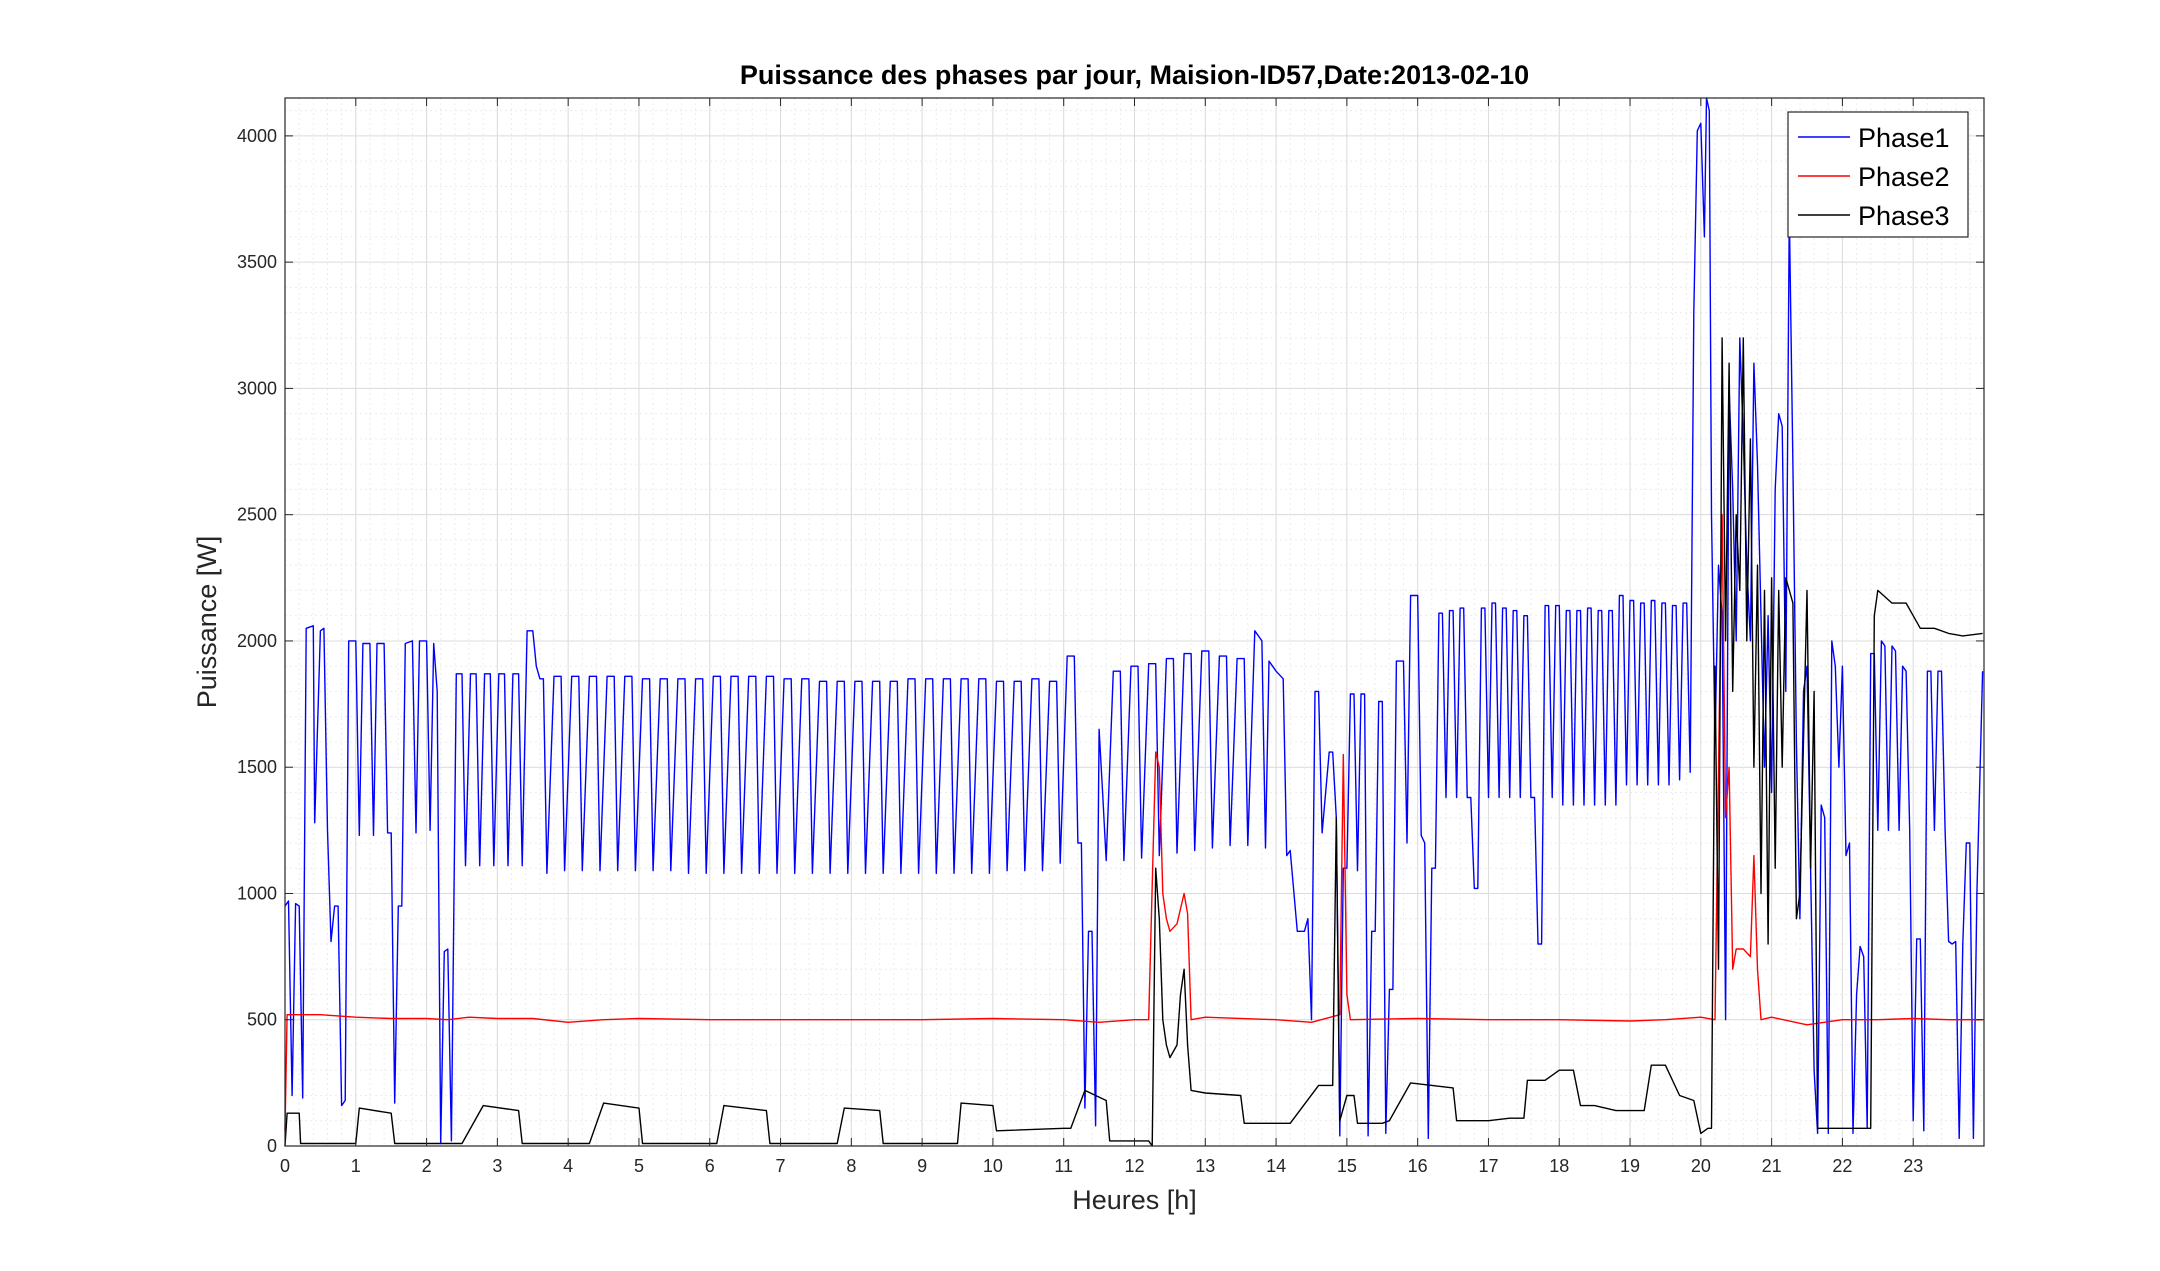  I want to click on y-tick-label: 2000, so click(257, 641).